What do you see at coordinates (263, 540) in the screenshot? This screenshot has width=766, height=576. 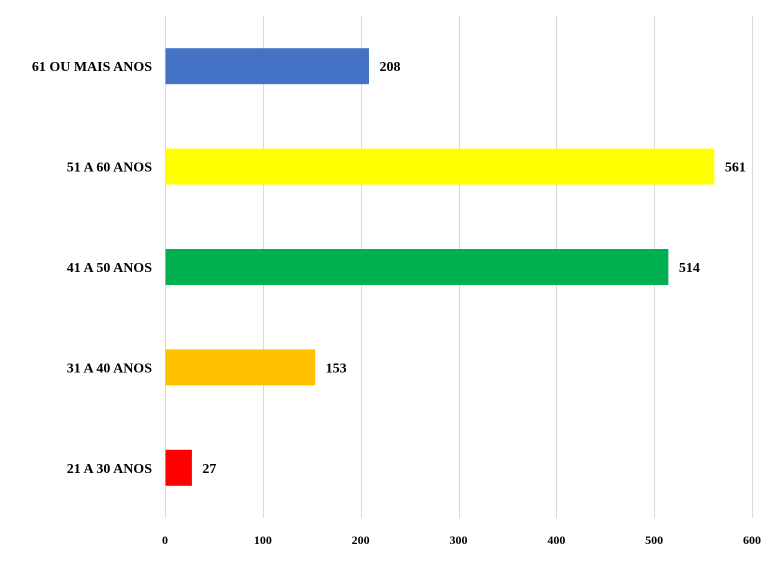 I see `x-tick-label: 100` at bounding box center [263, 540].